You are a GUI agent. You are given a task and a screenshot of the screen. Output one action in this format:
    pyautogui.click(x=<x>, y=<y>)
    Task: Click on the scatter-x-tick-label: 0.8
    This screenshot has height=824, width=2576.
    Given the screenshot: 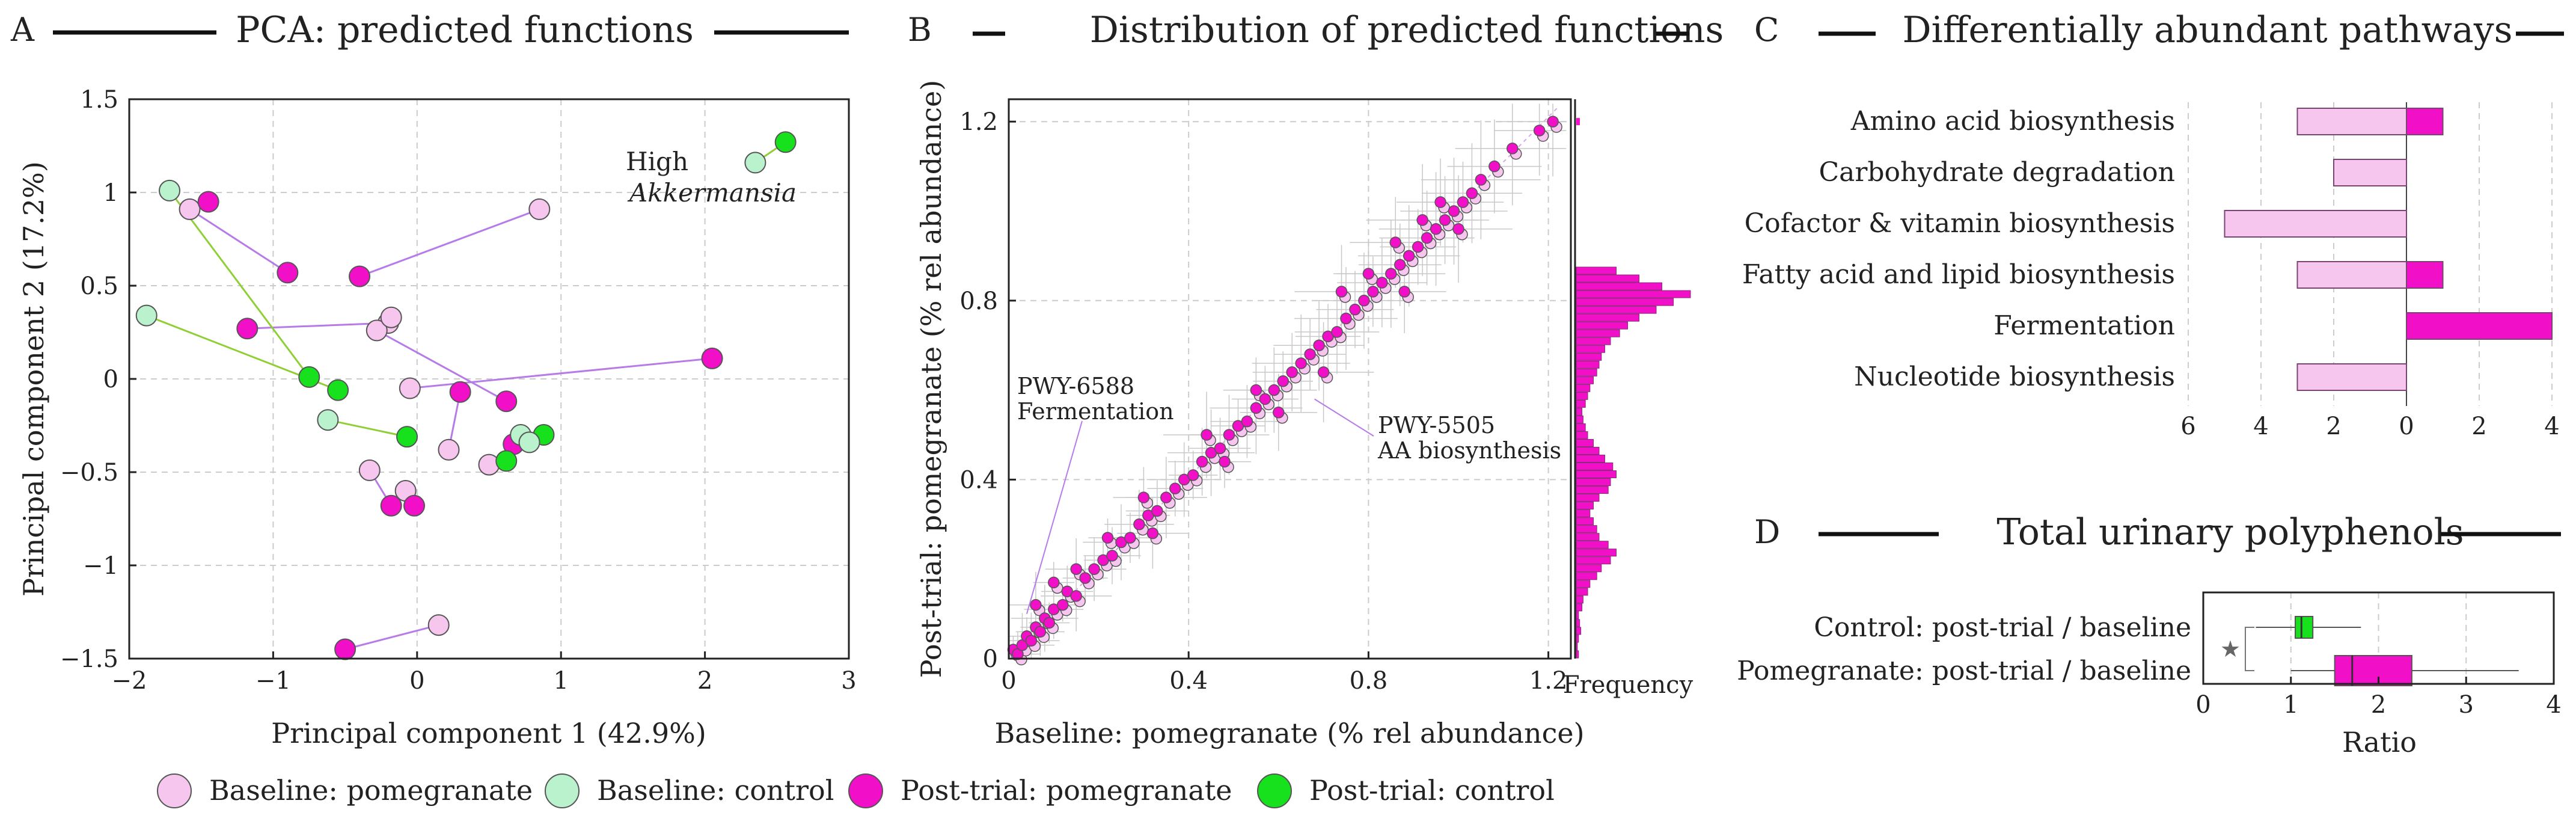 What is the action you would take?
    pyautogui.click(x=1369, y=681)
    